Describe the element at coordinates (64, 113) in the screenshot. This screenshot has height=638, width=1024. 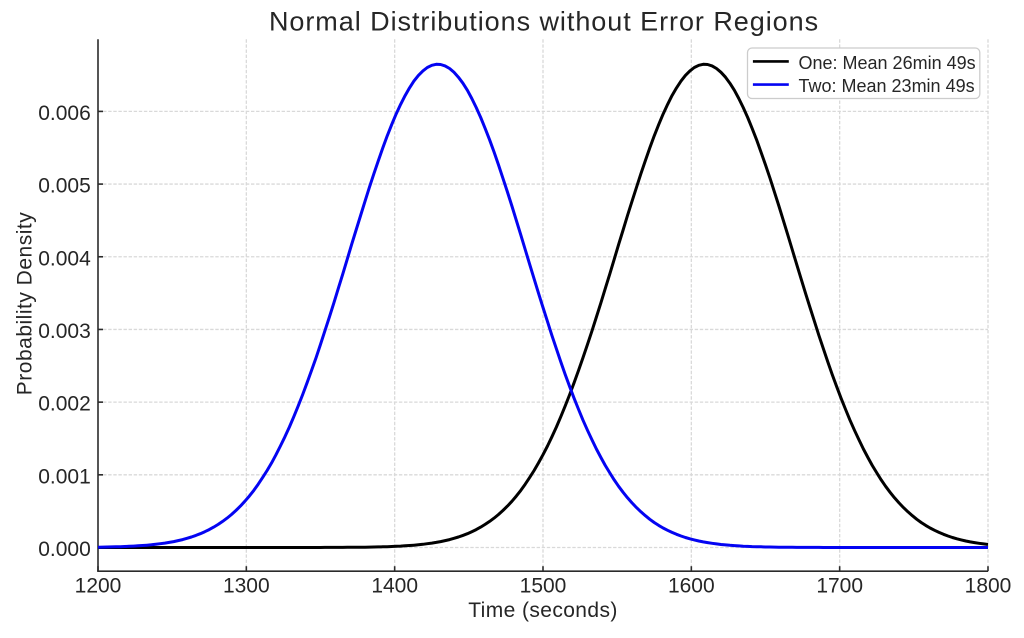
I see `svg-text: 0.006` at that location.